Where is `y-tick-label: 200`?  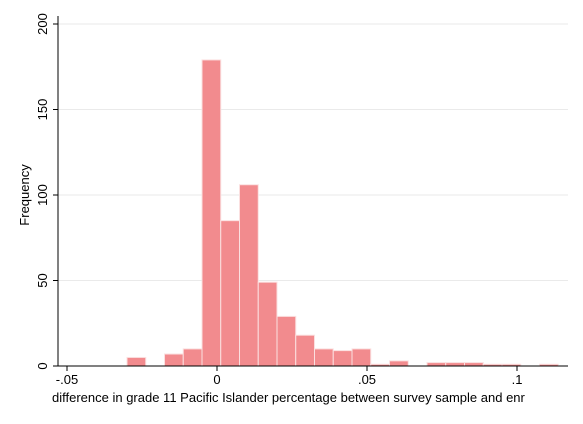 y-tick-label: 200 is located at coordinates (42, 24).